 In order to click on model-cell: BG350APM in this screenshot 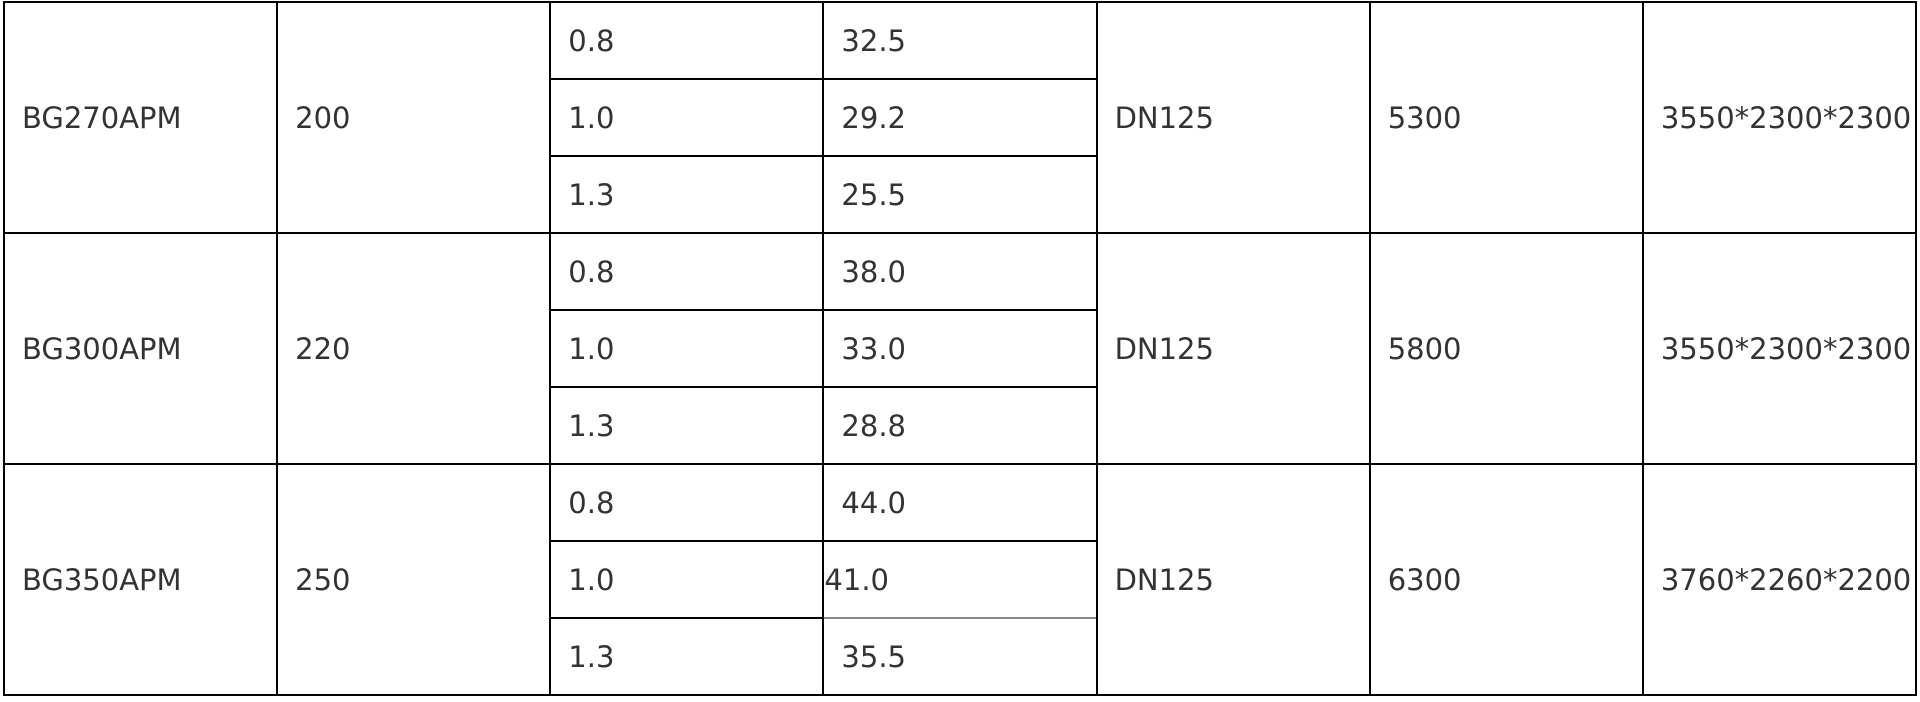, I will do `click(140, 579)`.